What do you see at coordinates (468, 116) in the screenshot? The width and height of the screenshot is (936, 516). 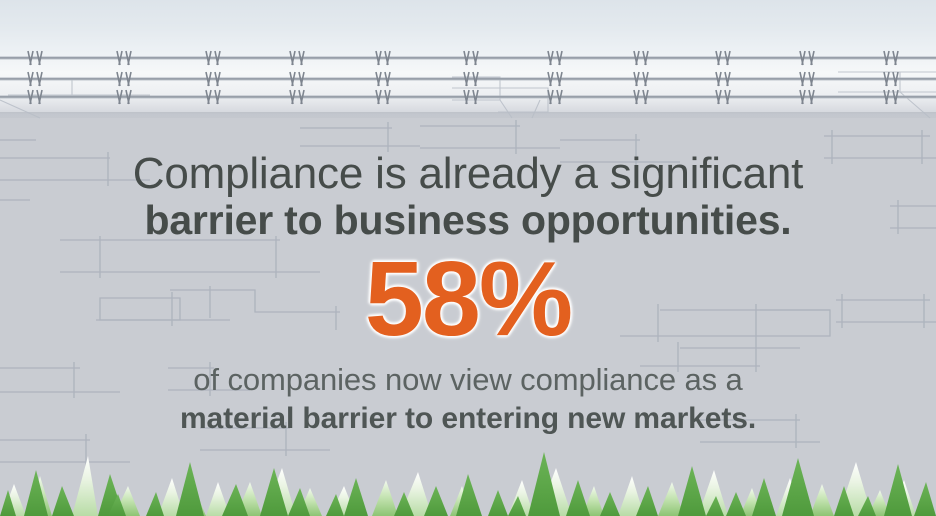 I see `horizon-shadow` at bounding box center [468, 116].